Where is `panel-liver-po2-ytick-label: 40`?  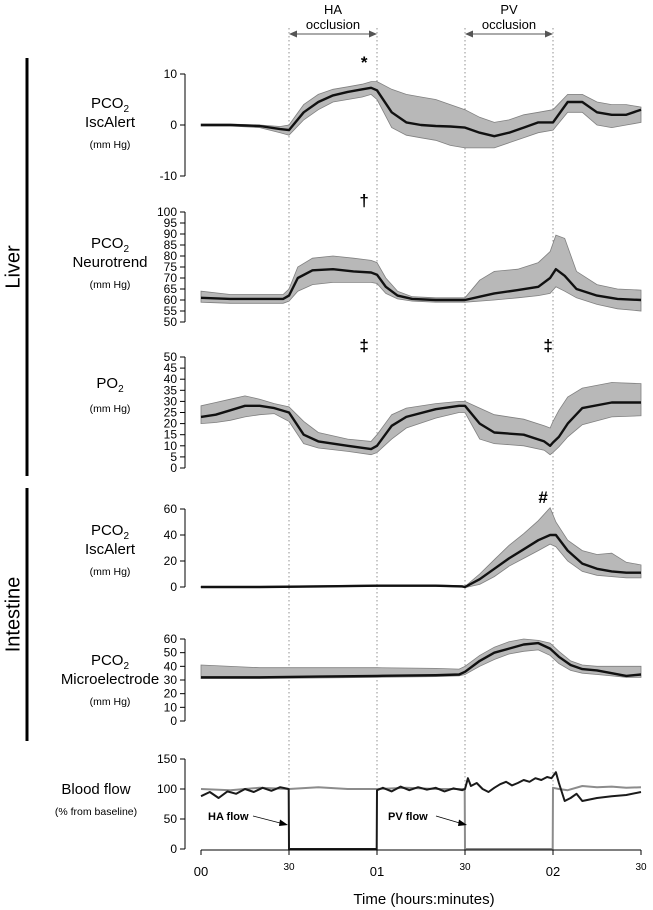
panel-liver-po2-ytick-label: 40 is located at coordinates (171, 379).